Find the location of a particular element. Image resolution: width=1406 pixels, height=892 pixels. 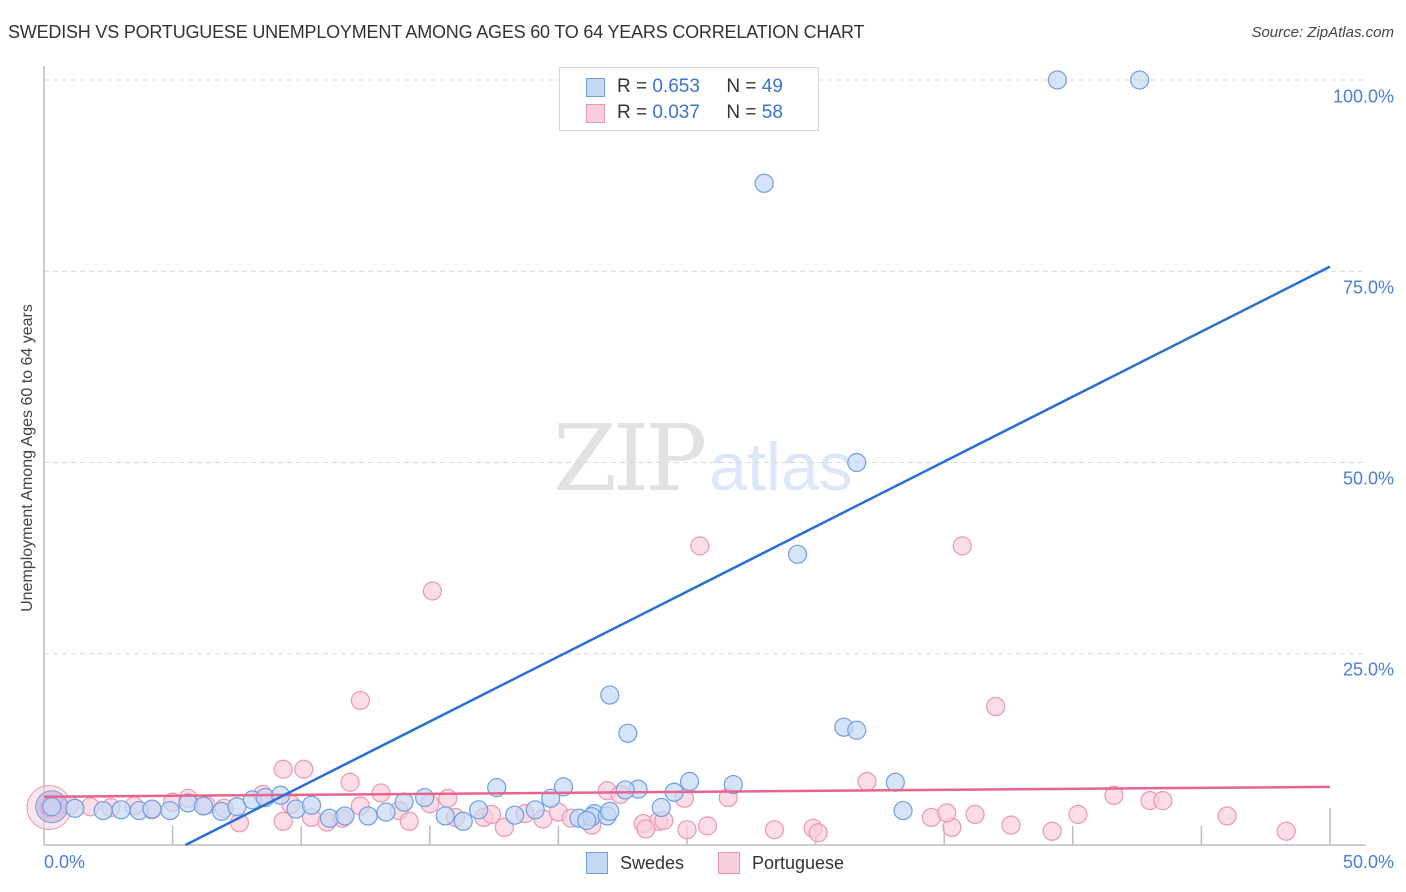

n-value-portuguese: 58 is located at coordinates (772, 112).